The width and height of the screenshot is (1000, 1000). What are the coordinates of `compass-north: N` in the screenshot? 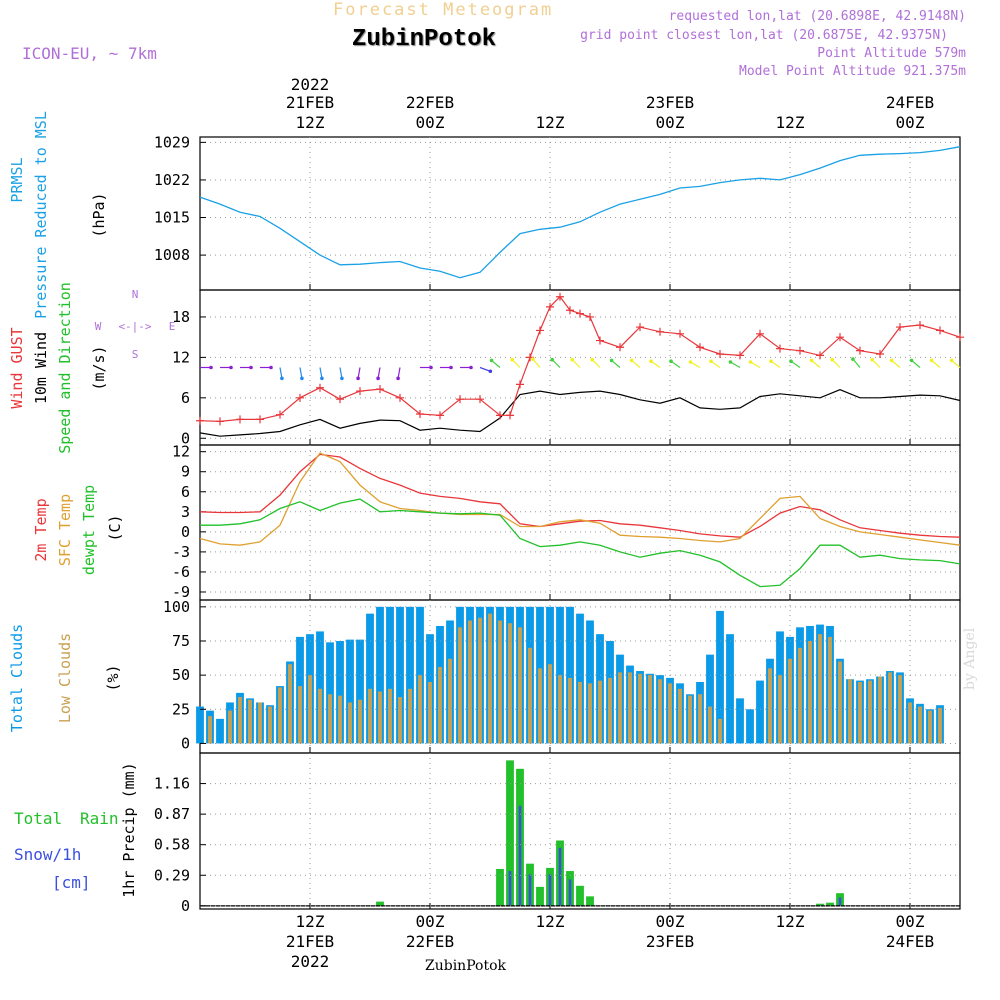 It's located at (135, 294).